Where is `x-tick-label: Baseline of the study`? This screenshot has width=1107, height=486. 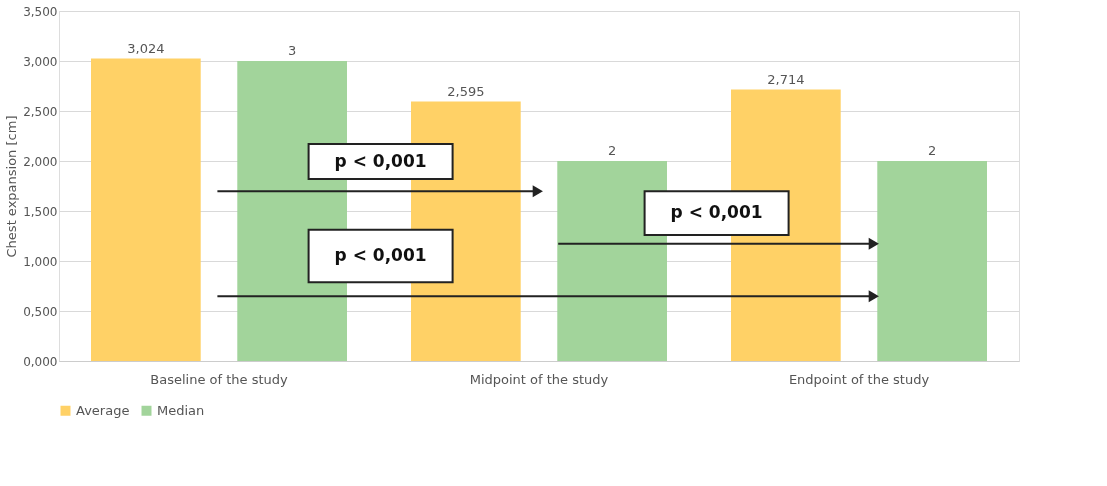
x-tick-label: Baseline of the study is located at coordinates (219, 379).